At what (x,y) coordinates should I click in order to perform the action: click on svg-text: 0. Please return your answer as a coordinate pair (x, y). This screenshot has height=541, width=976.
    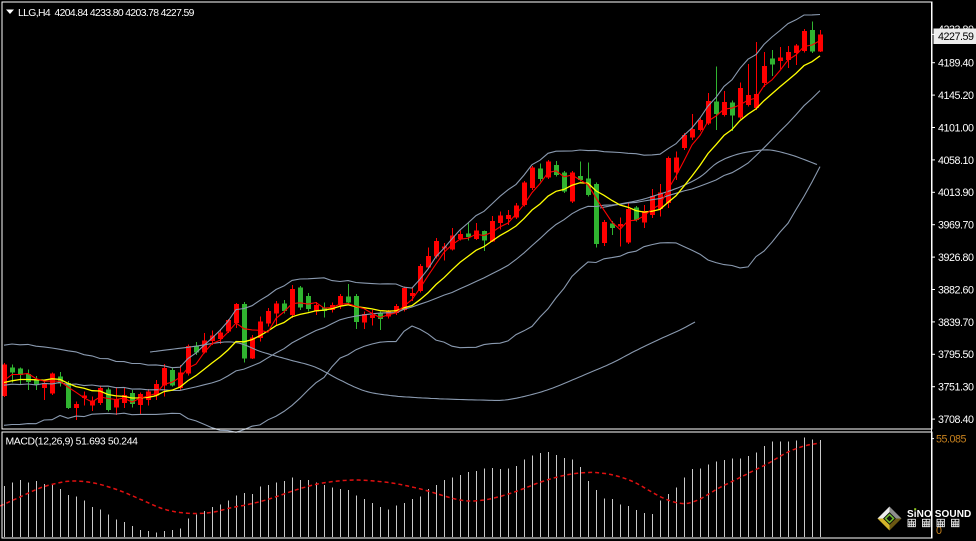
    Looking at the image, I should click on (939, 531).